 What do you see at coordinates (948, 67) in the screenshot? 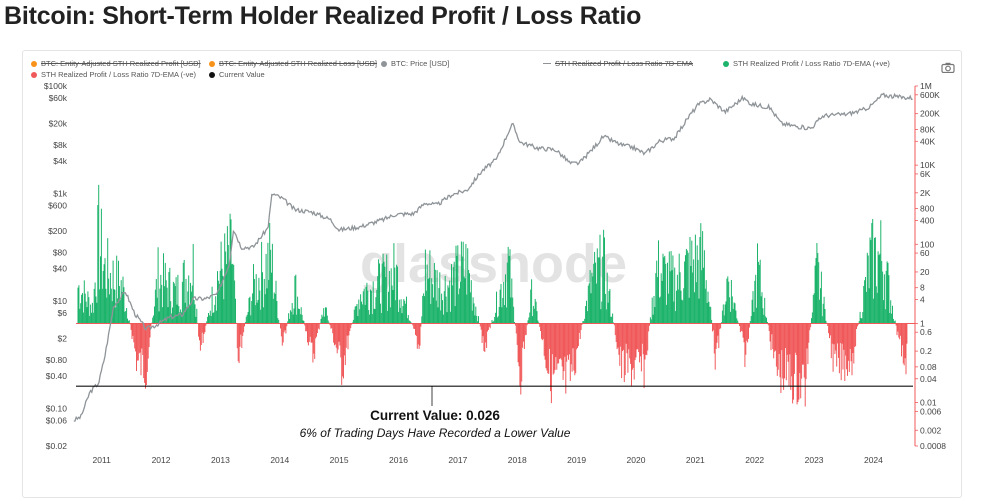
I see `camera-icon` at bounding box center [948, 67].